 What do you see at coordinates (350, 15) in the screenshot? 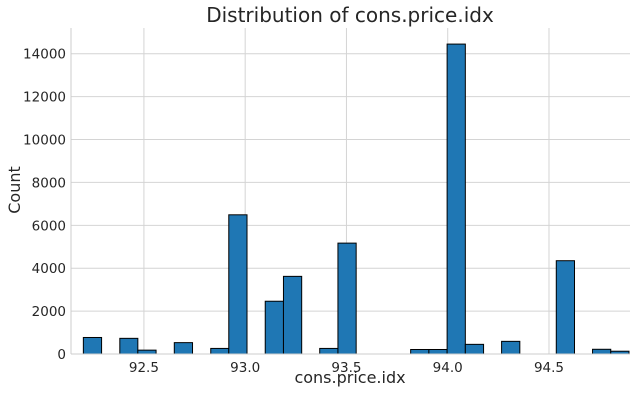
I see `chart-title: Distribution of cons.price.idx` at bounding box center [350, 15].